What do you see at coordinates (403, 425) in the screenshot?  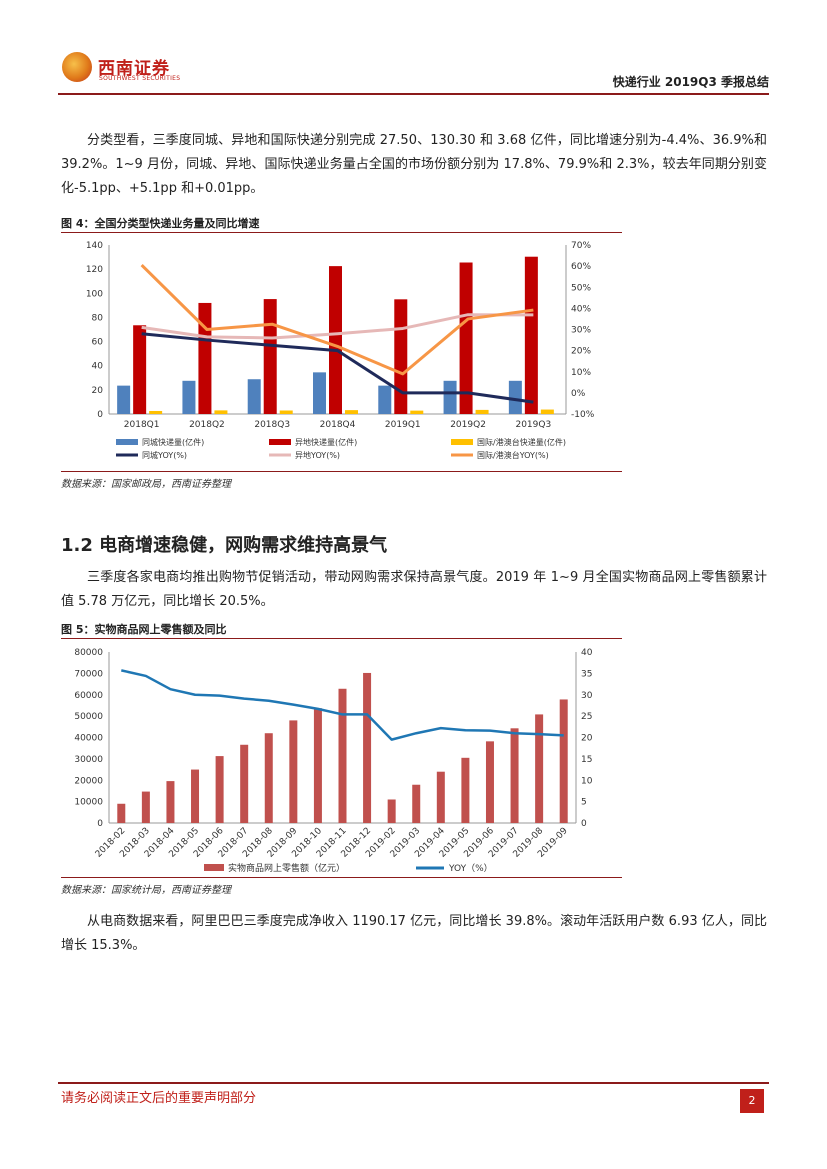 I see `fig4-x-tick-label: 2019Q1` at bounding box center [403, 425].